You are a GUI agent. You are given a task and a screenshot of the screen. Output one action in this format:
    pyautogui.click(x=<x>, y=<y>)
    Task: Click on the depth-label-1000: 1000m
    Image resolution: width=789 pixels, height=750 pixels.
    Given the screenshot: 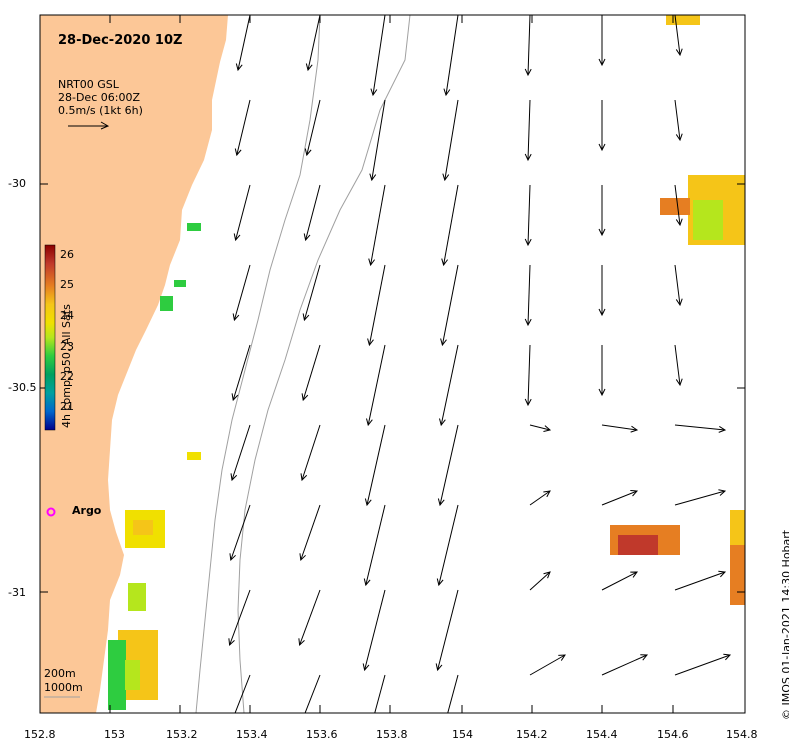 What is the action you would take?
    pyautogui.click(x=63, y=687)
    